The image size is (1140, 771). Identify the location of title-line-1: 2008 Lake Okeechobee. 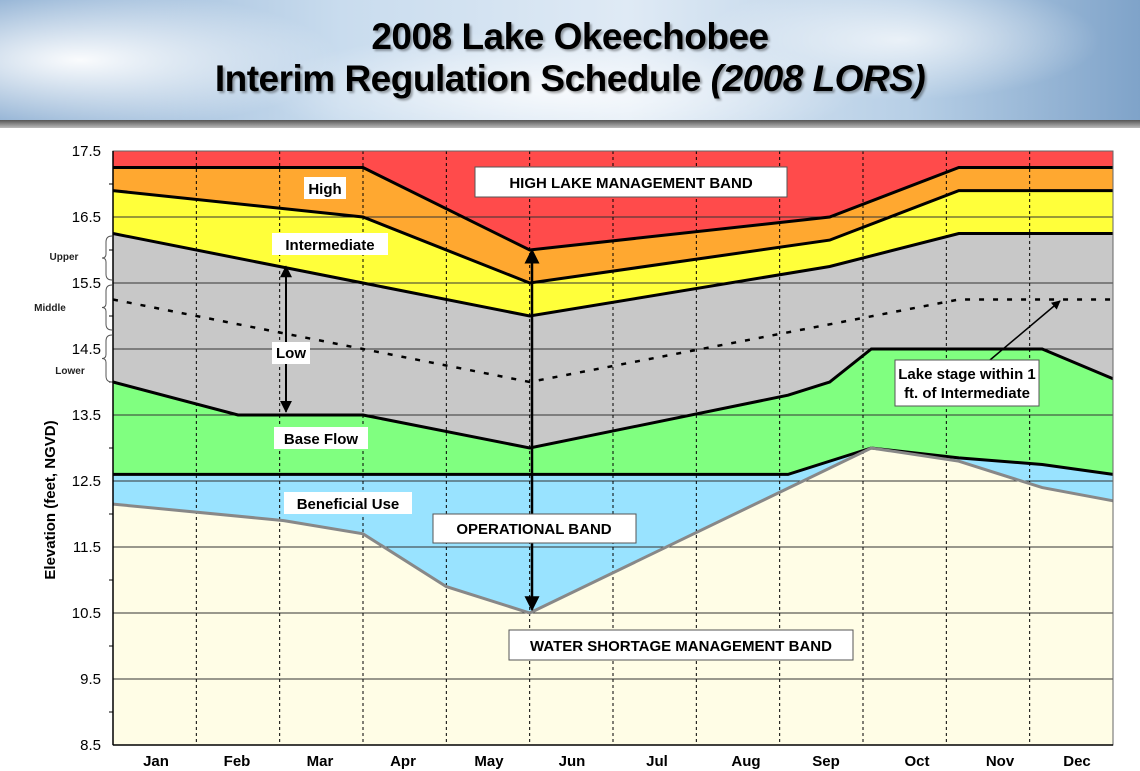
(570, 36).